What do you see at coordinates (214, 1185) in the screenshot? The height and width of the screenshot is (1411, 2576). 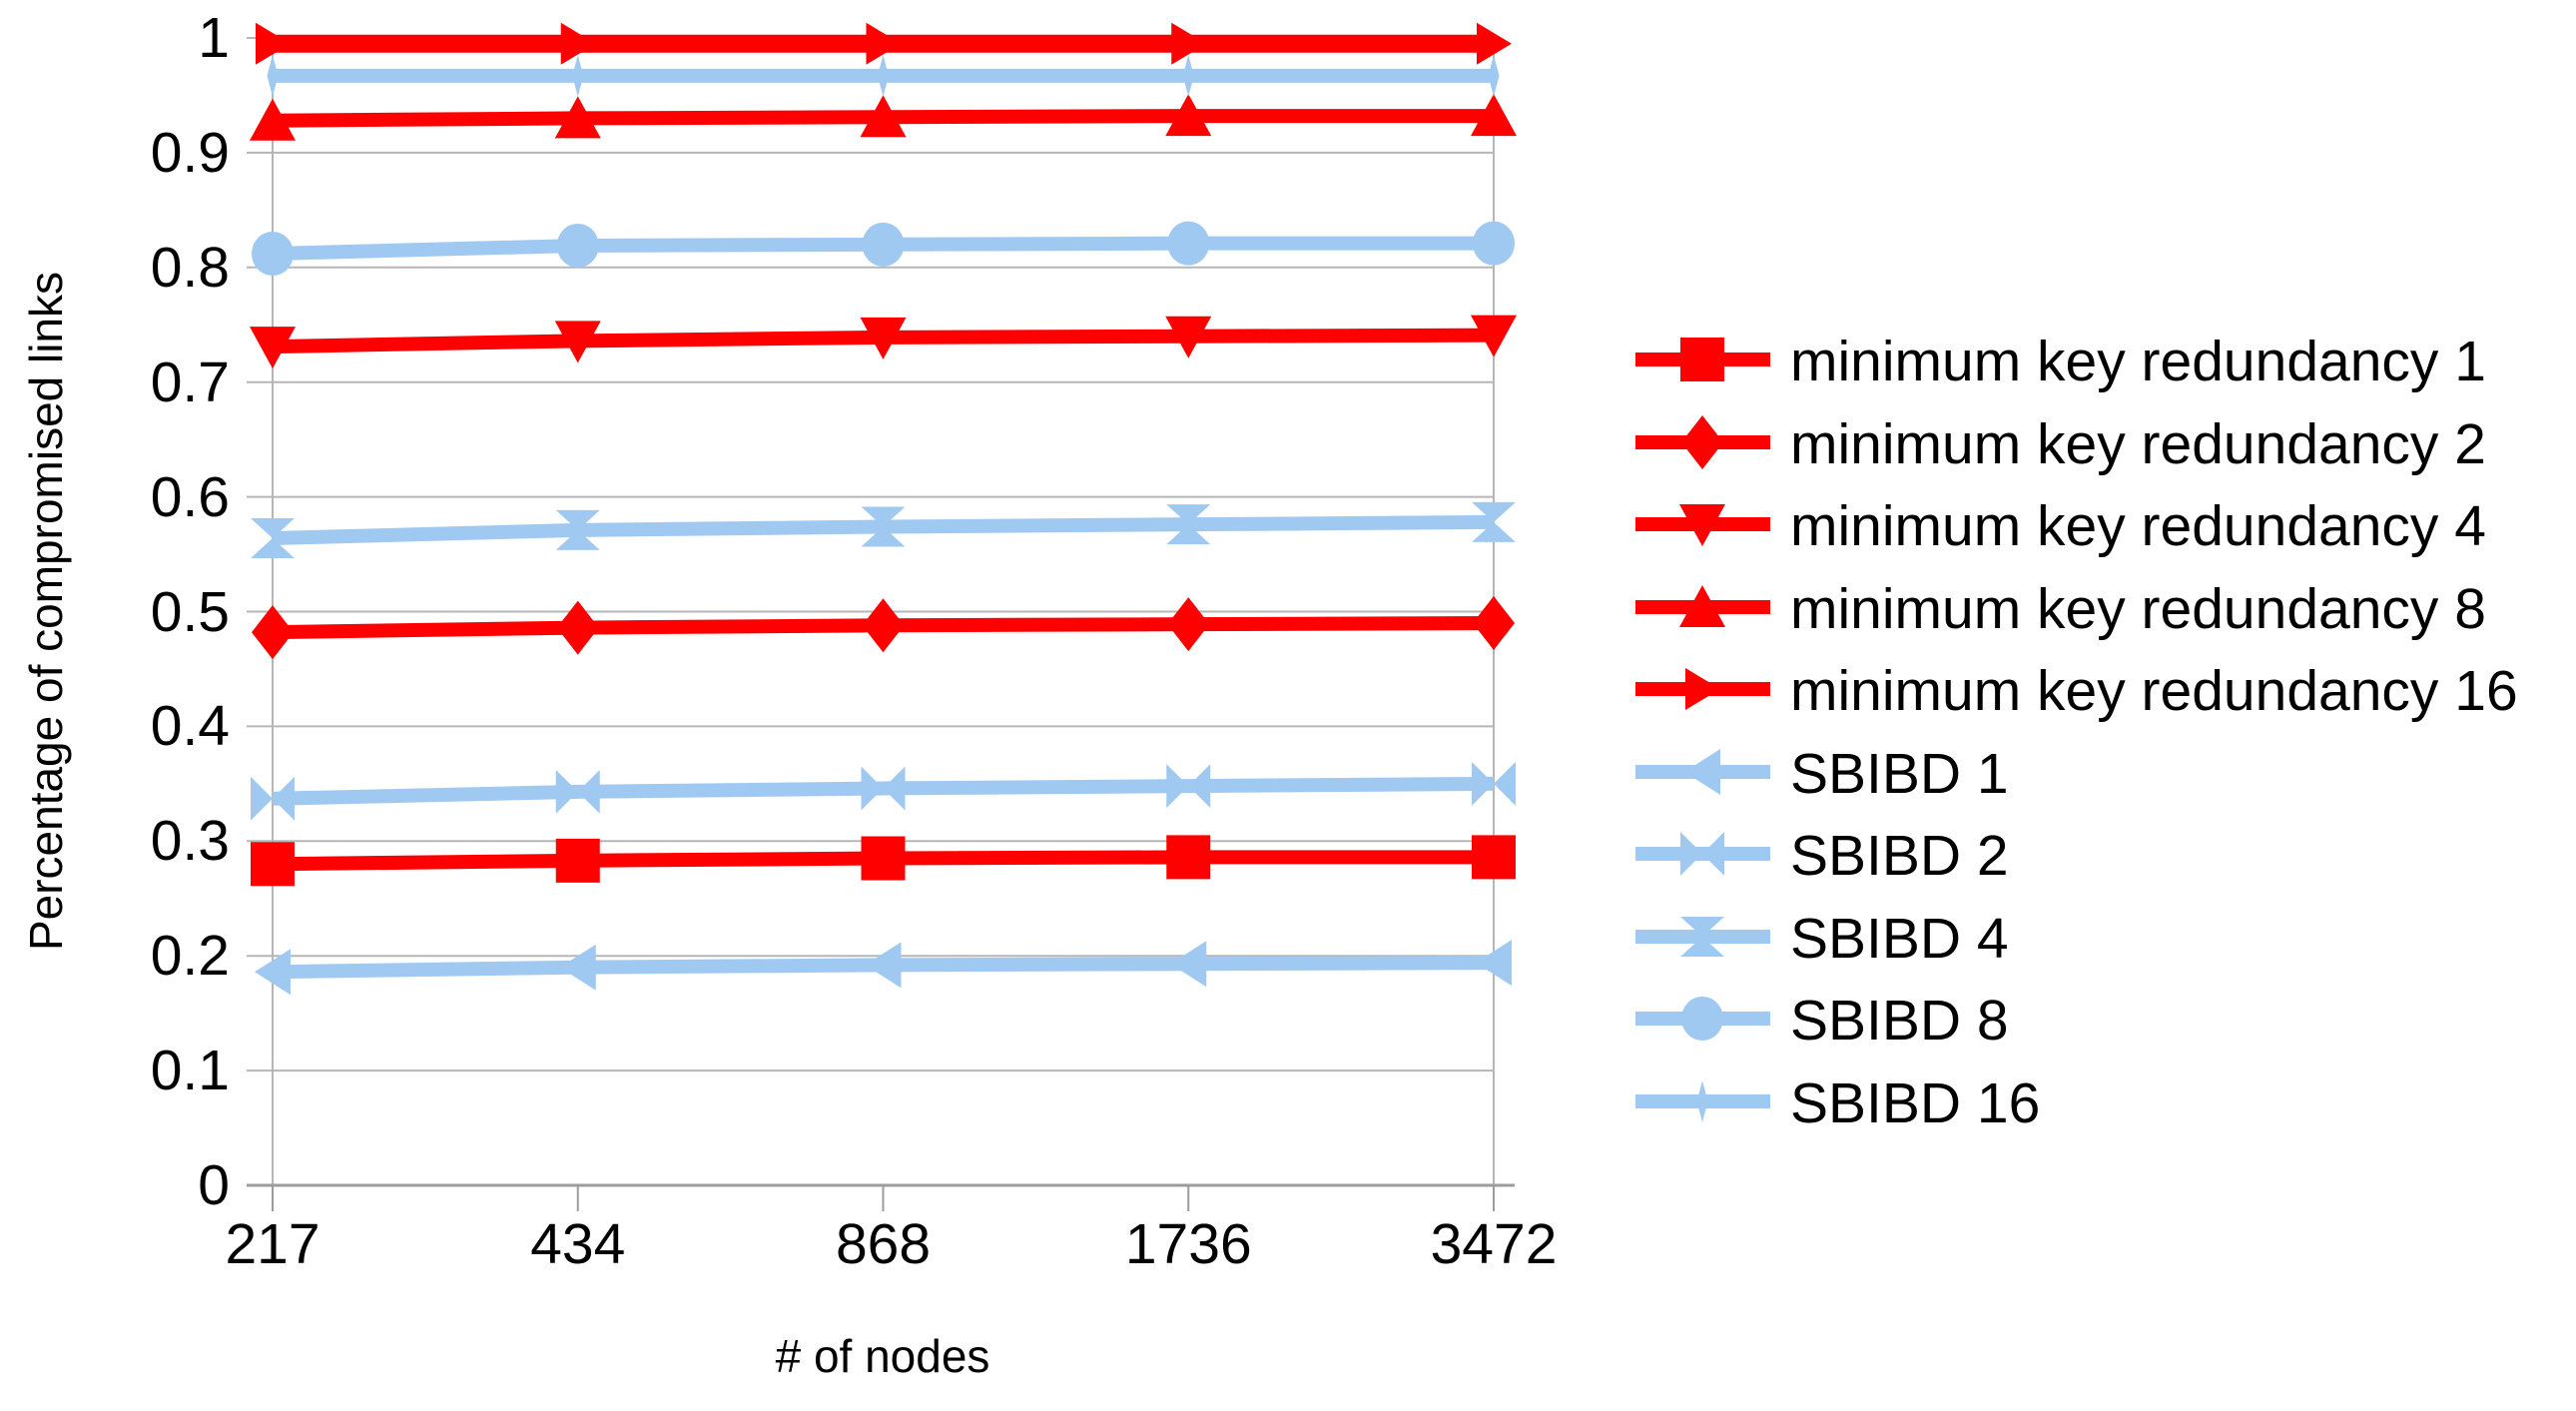 I see `y-tick-label: 0` at bounding box center [214, 1185].